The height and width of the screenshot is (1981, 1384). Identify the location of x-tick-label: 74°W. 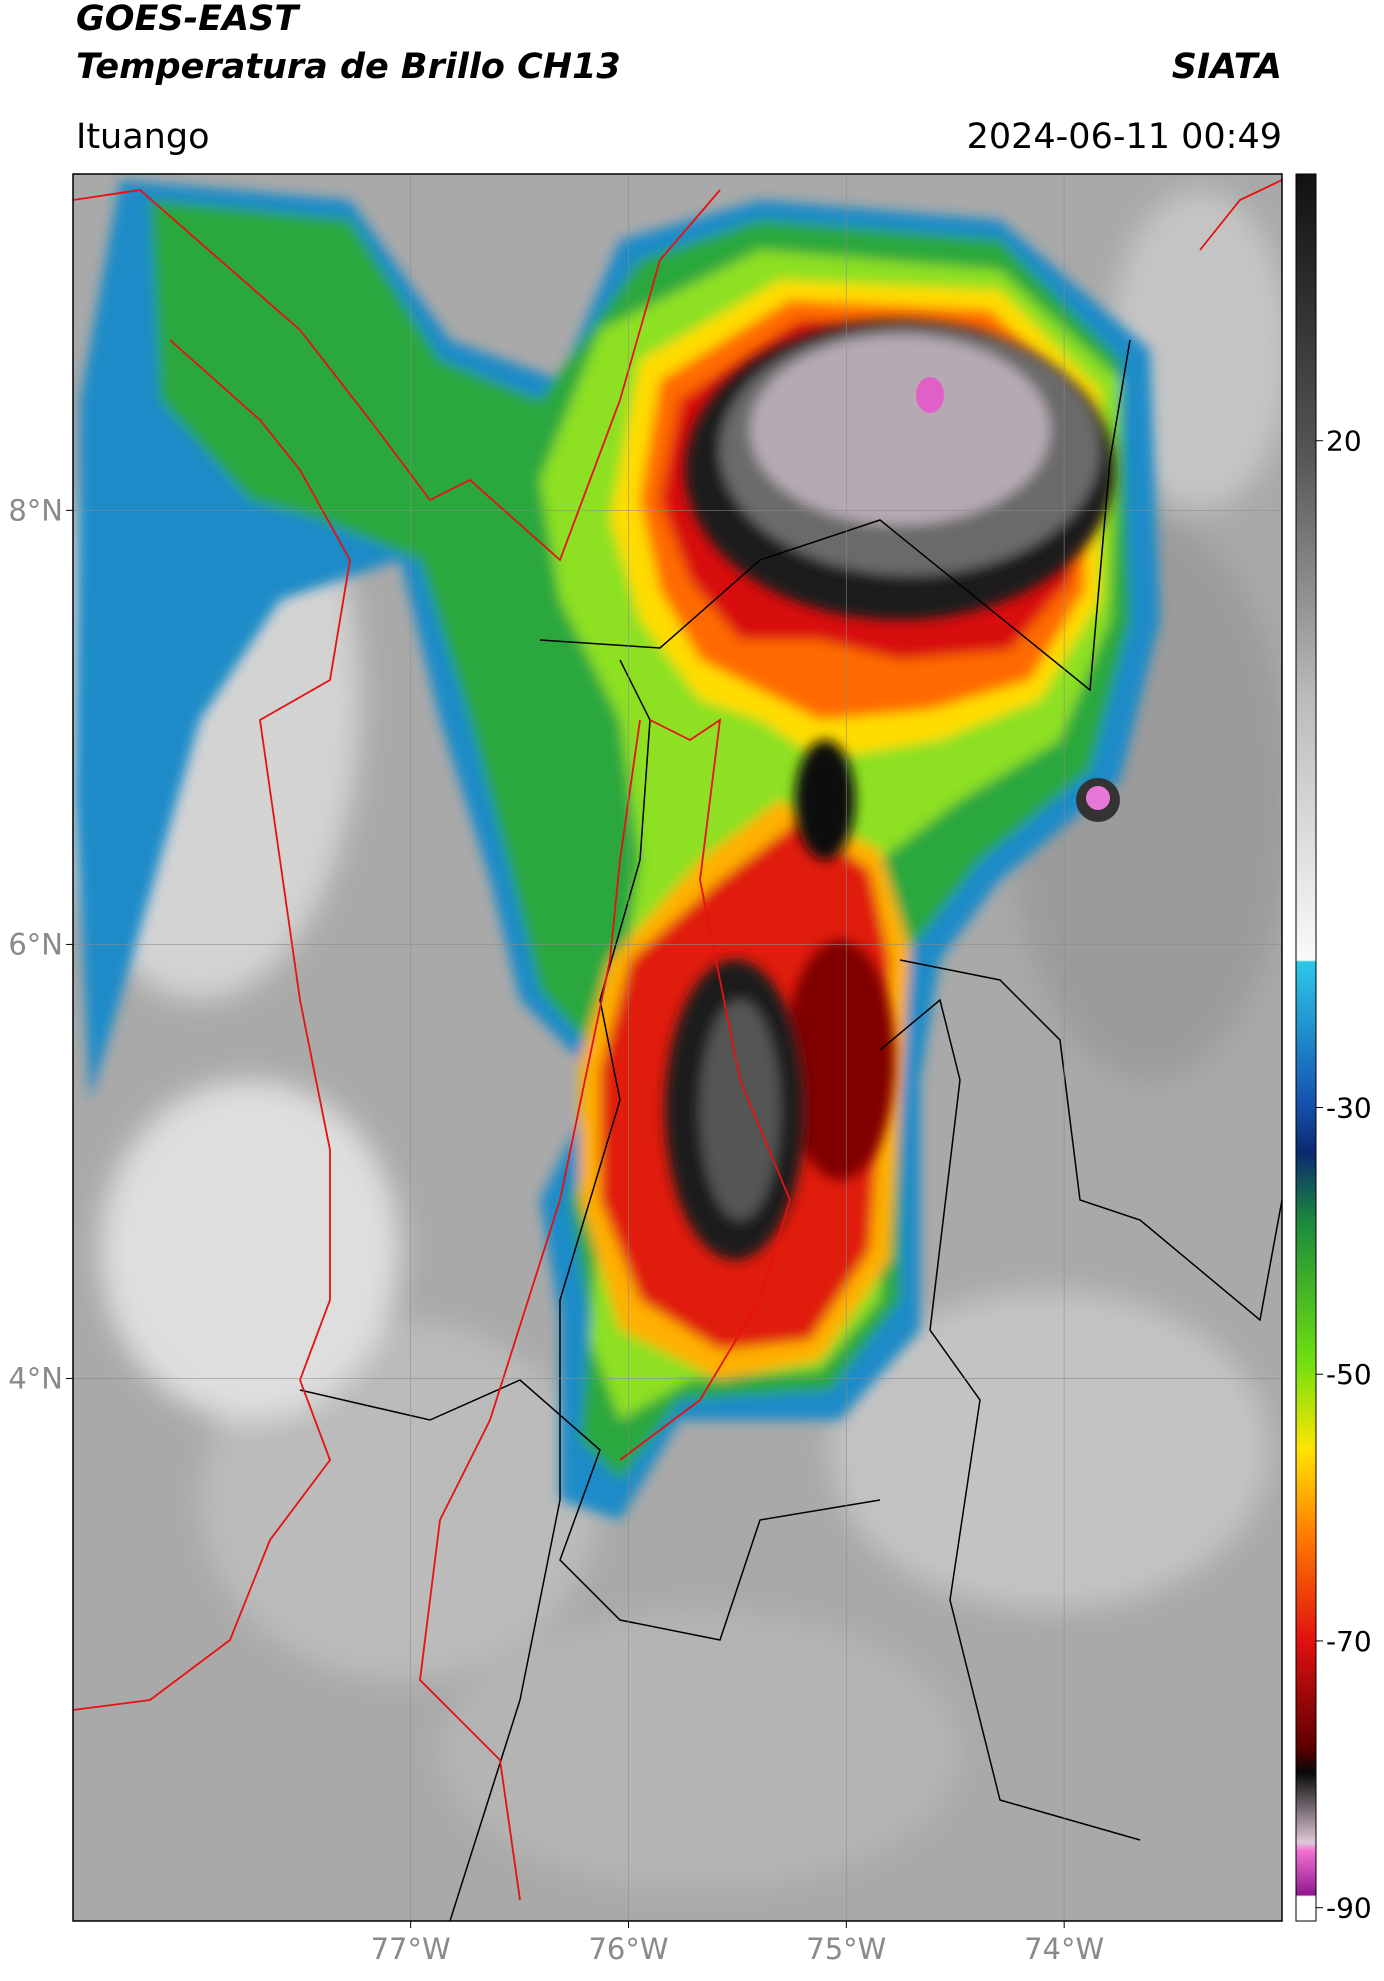
(1064, 1949).